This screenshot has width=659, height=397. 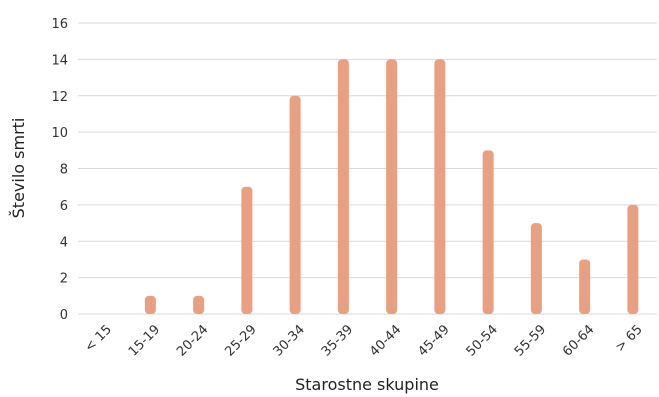 I want to click on y-tick-label: 14, so click(x=59, y=60).